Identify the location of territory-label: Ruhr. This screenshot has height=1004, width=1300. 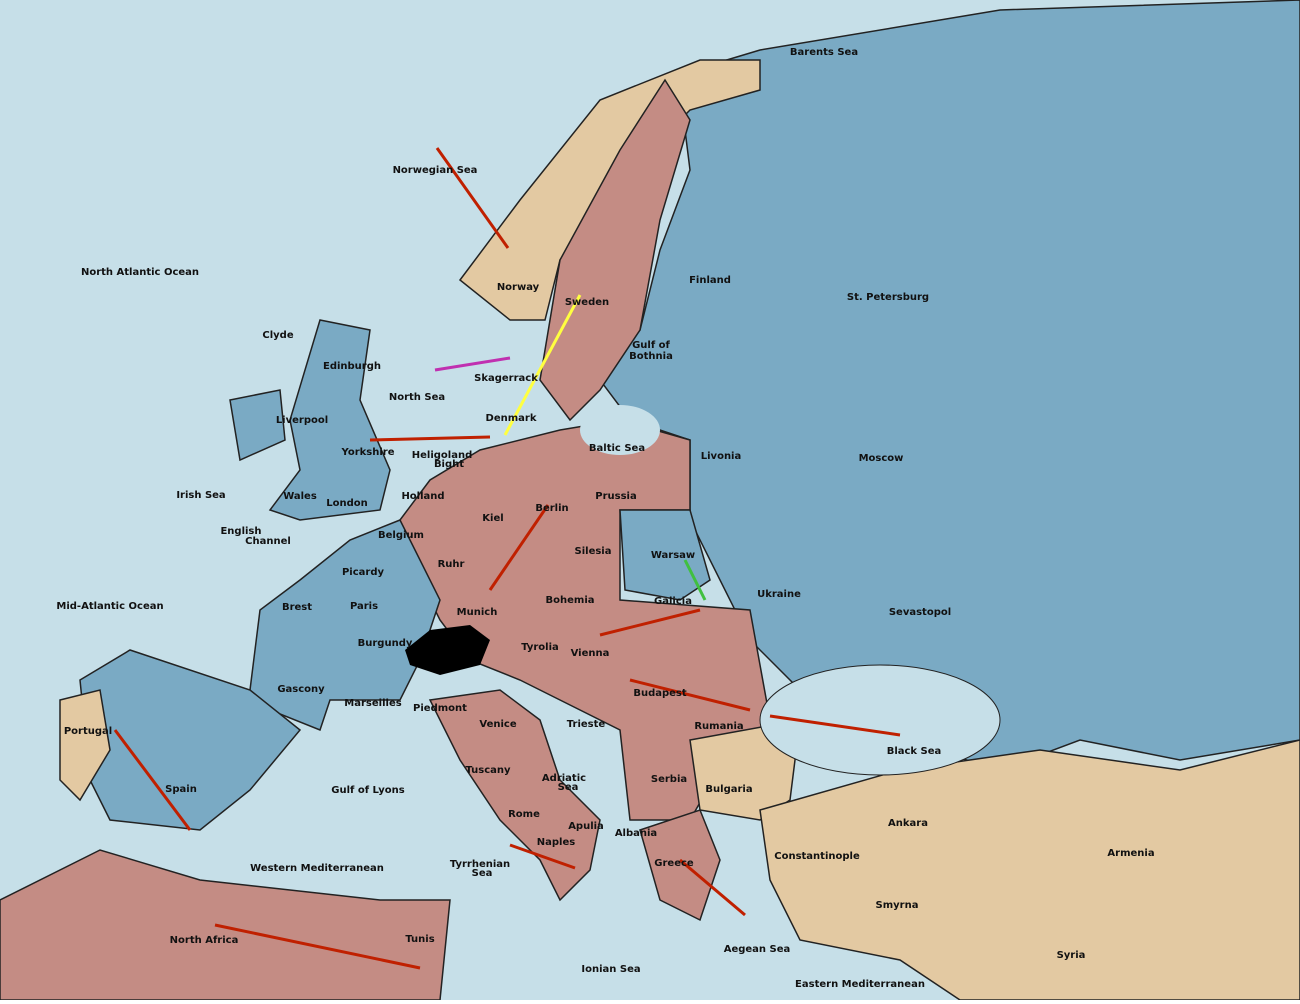
(451, 564).